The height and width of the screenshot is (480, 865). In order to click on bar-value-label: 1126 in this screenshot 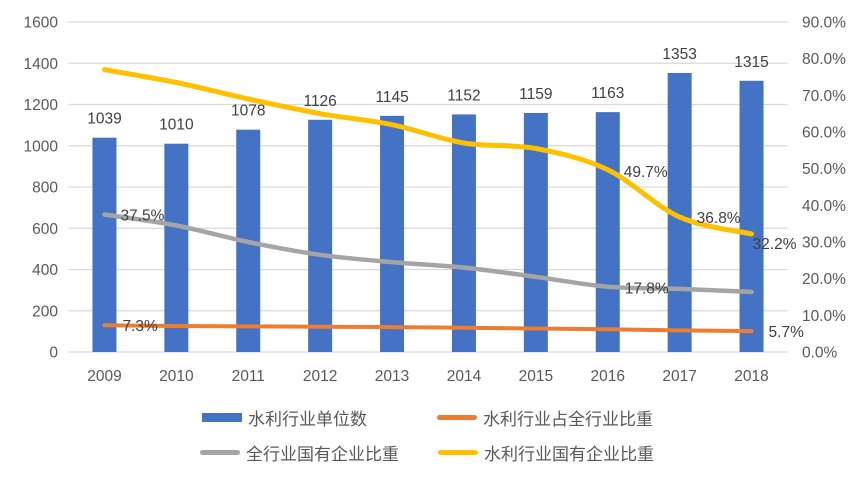, I will do `click(319, 101)`.